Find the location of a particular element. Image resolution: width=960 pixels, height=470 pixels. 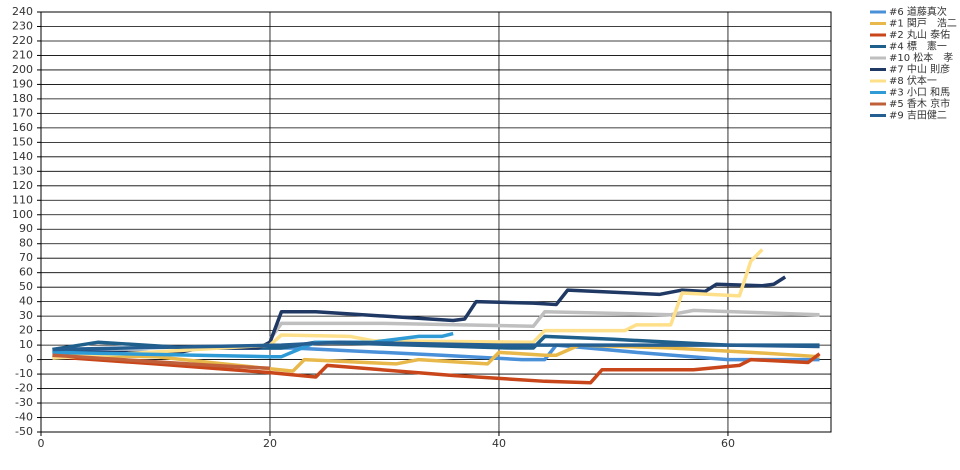

y-tick-label: 0 is located at coordinates (29, 359).